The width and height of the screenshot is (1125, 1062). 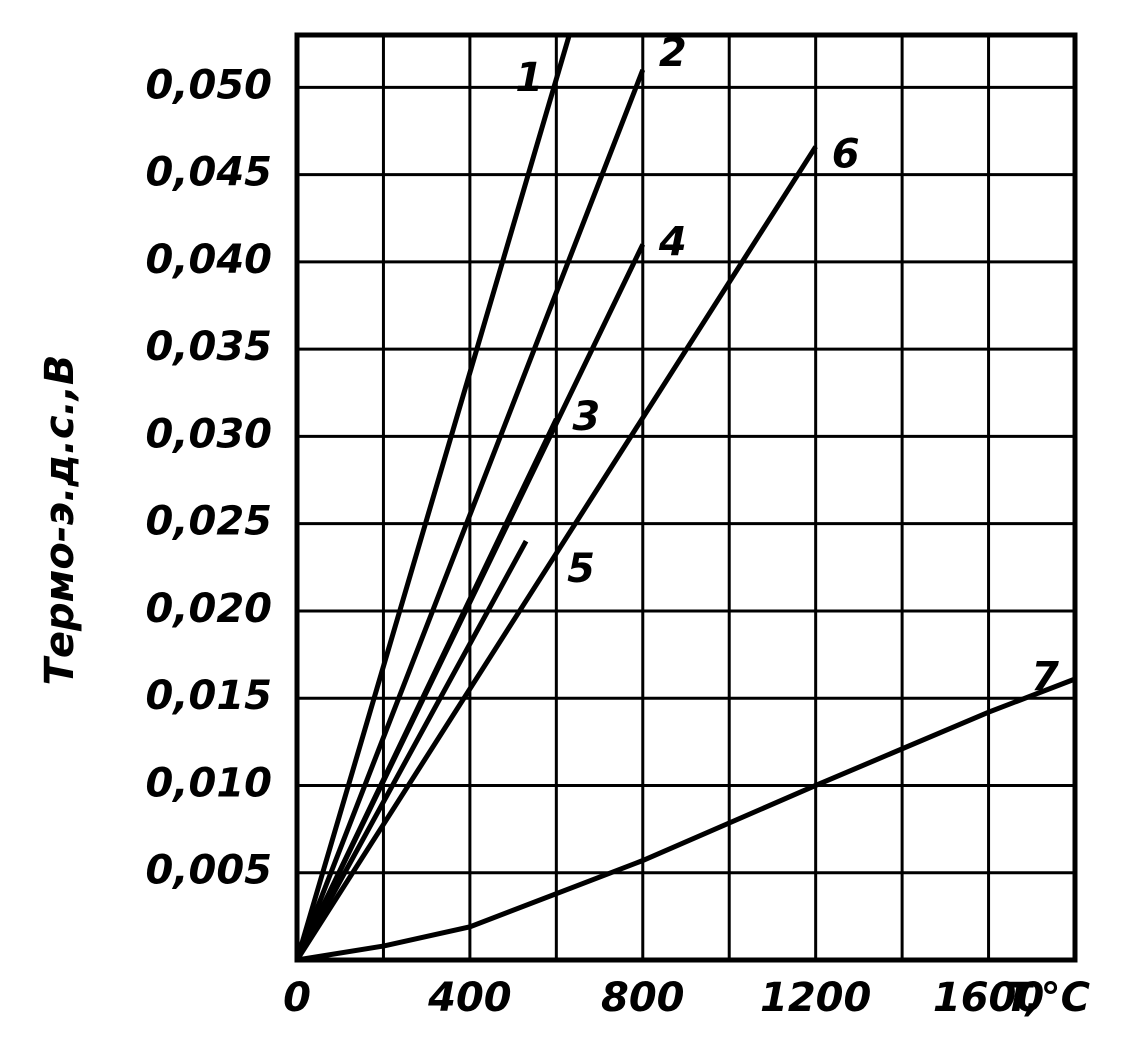 What do you see at coordinates (208, 522) in the screenshot?
I see `y-tick-label: 0,025` at bounding box center [208, 522].